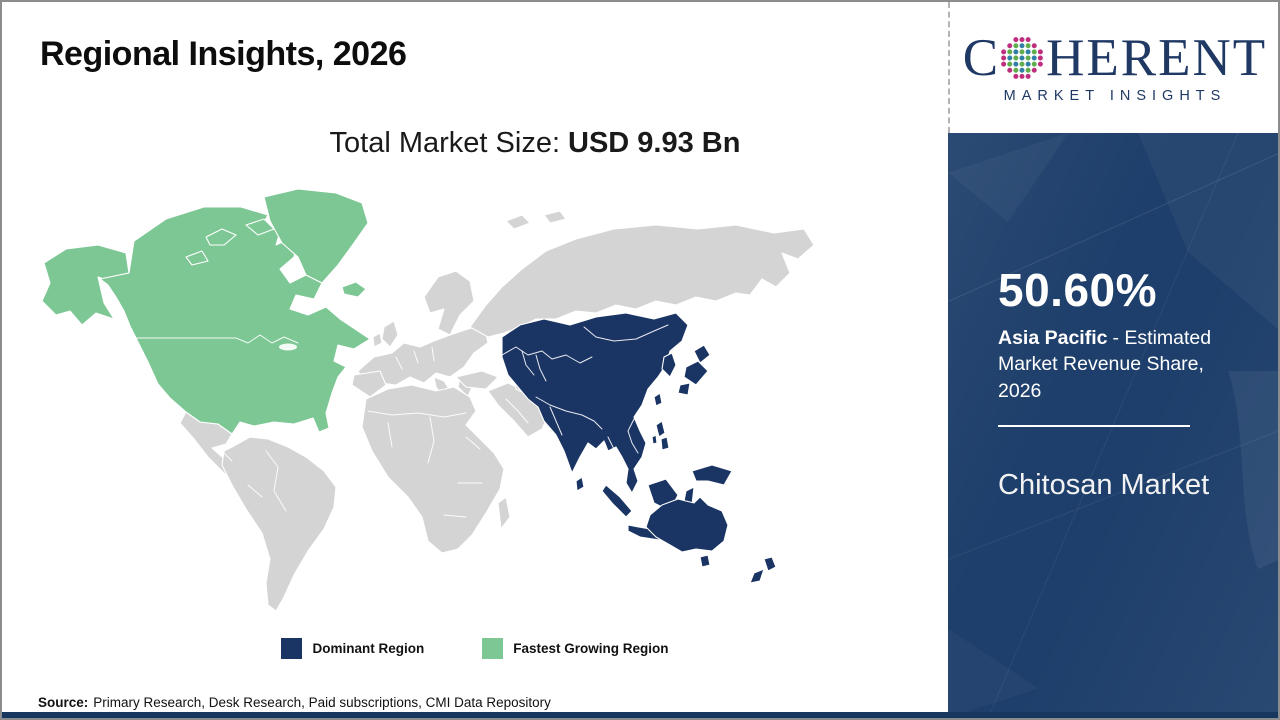  What do you see at coordinates (595, 403) in the screenshot?
I see `region-asia-mainland` at bounding box center [595, 403].